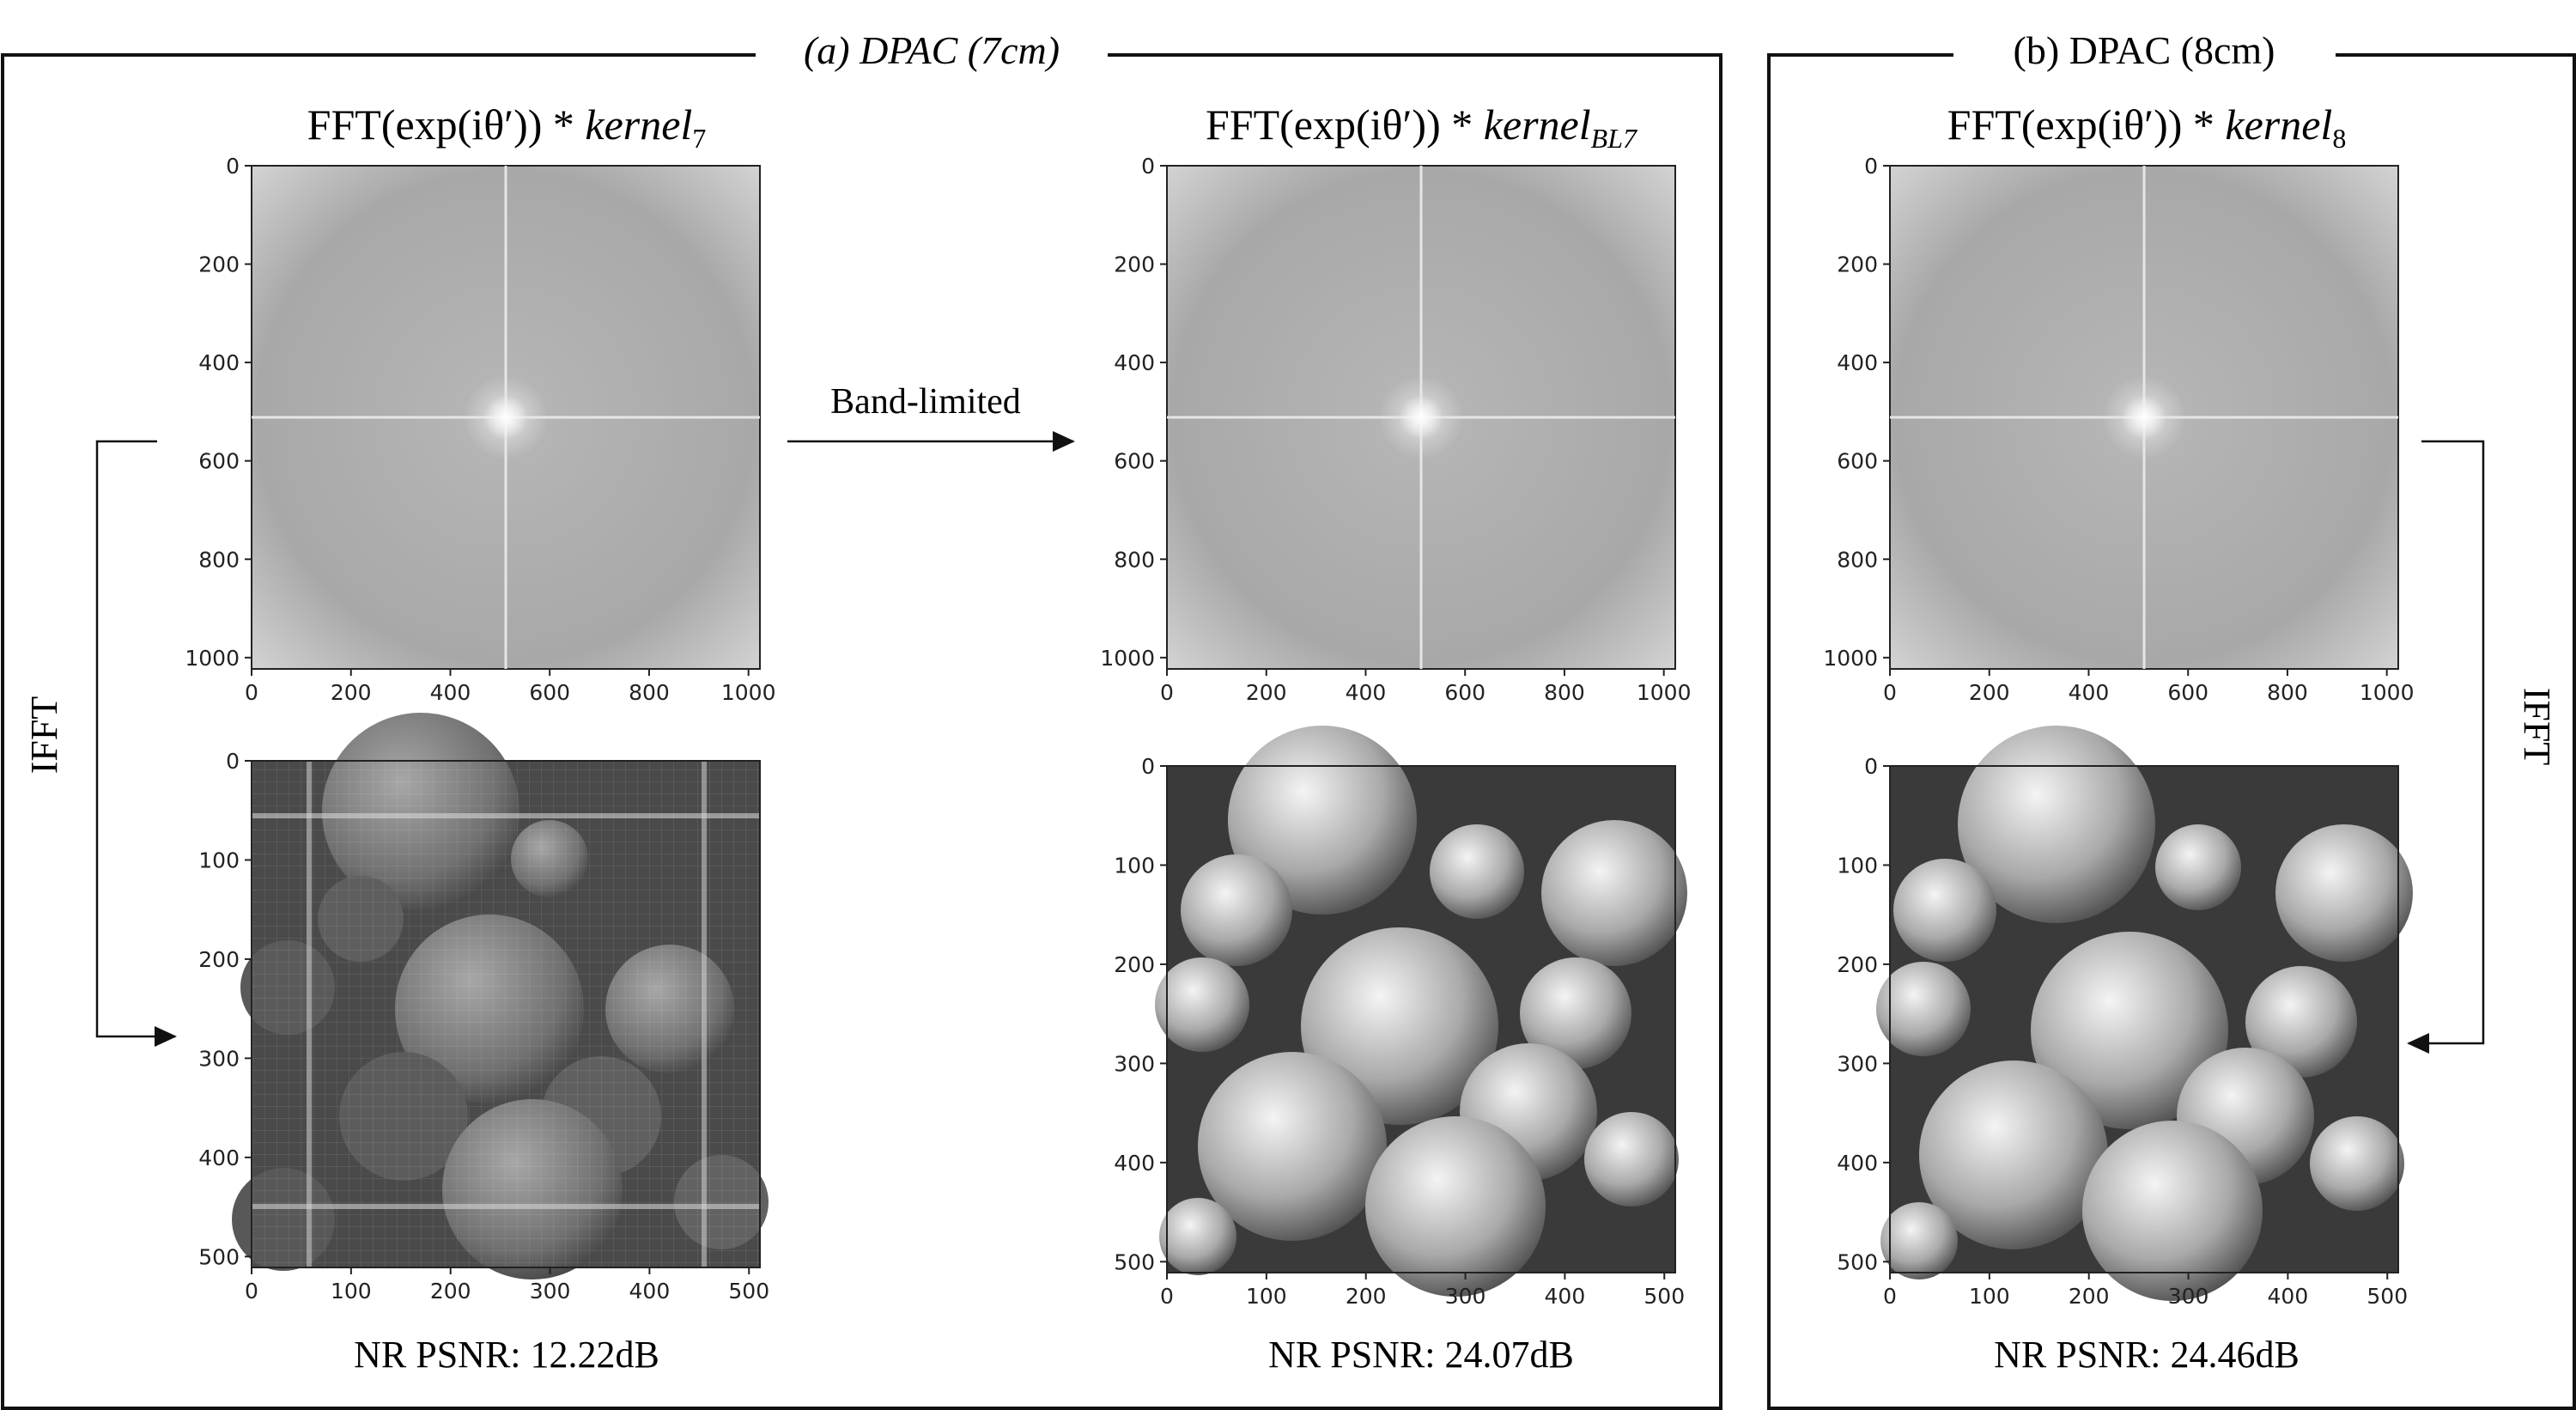  What do you see at coordinates (2147, 127) in the screenshot?
I see `panel-title-3: FFT(exp(iθ′)) * kernel8` at bounding box center [2147, 127].